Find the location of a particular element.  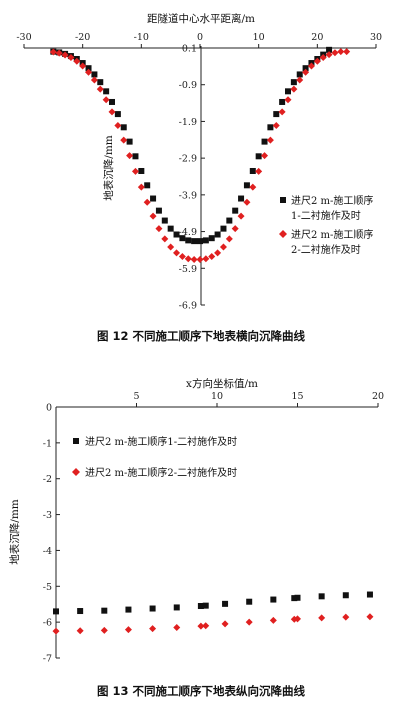

y-tick-label: -5 is located at coordinates (47, 587).